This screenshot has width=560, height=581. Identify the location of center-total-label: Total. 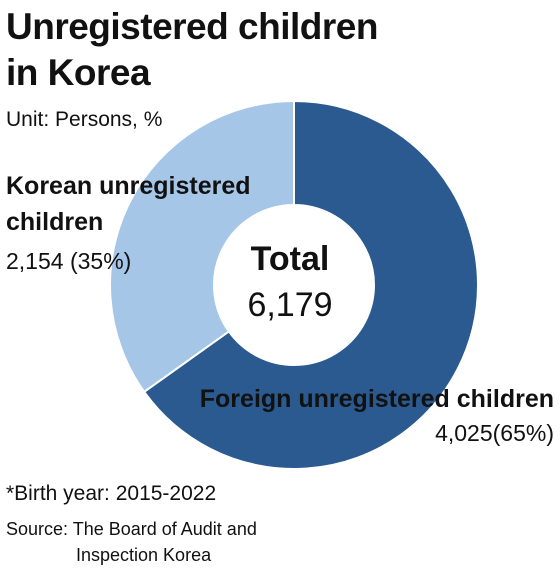
(290, 259).